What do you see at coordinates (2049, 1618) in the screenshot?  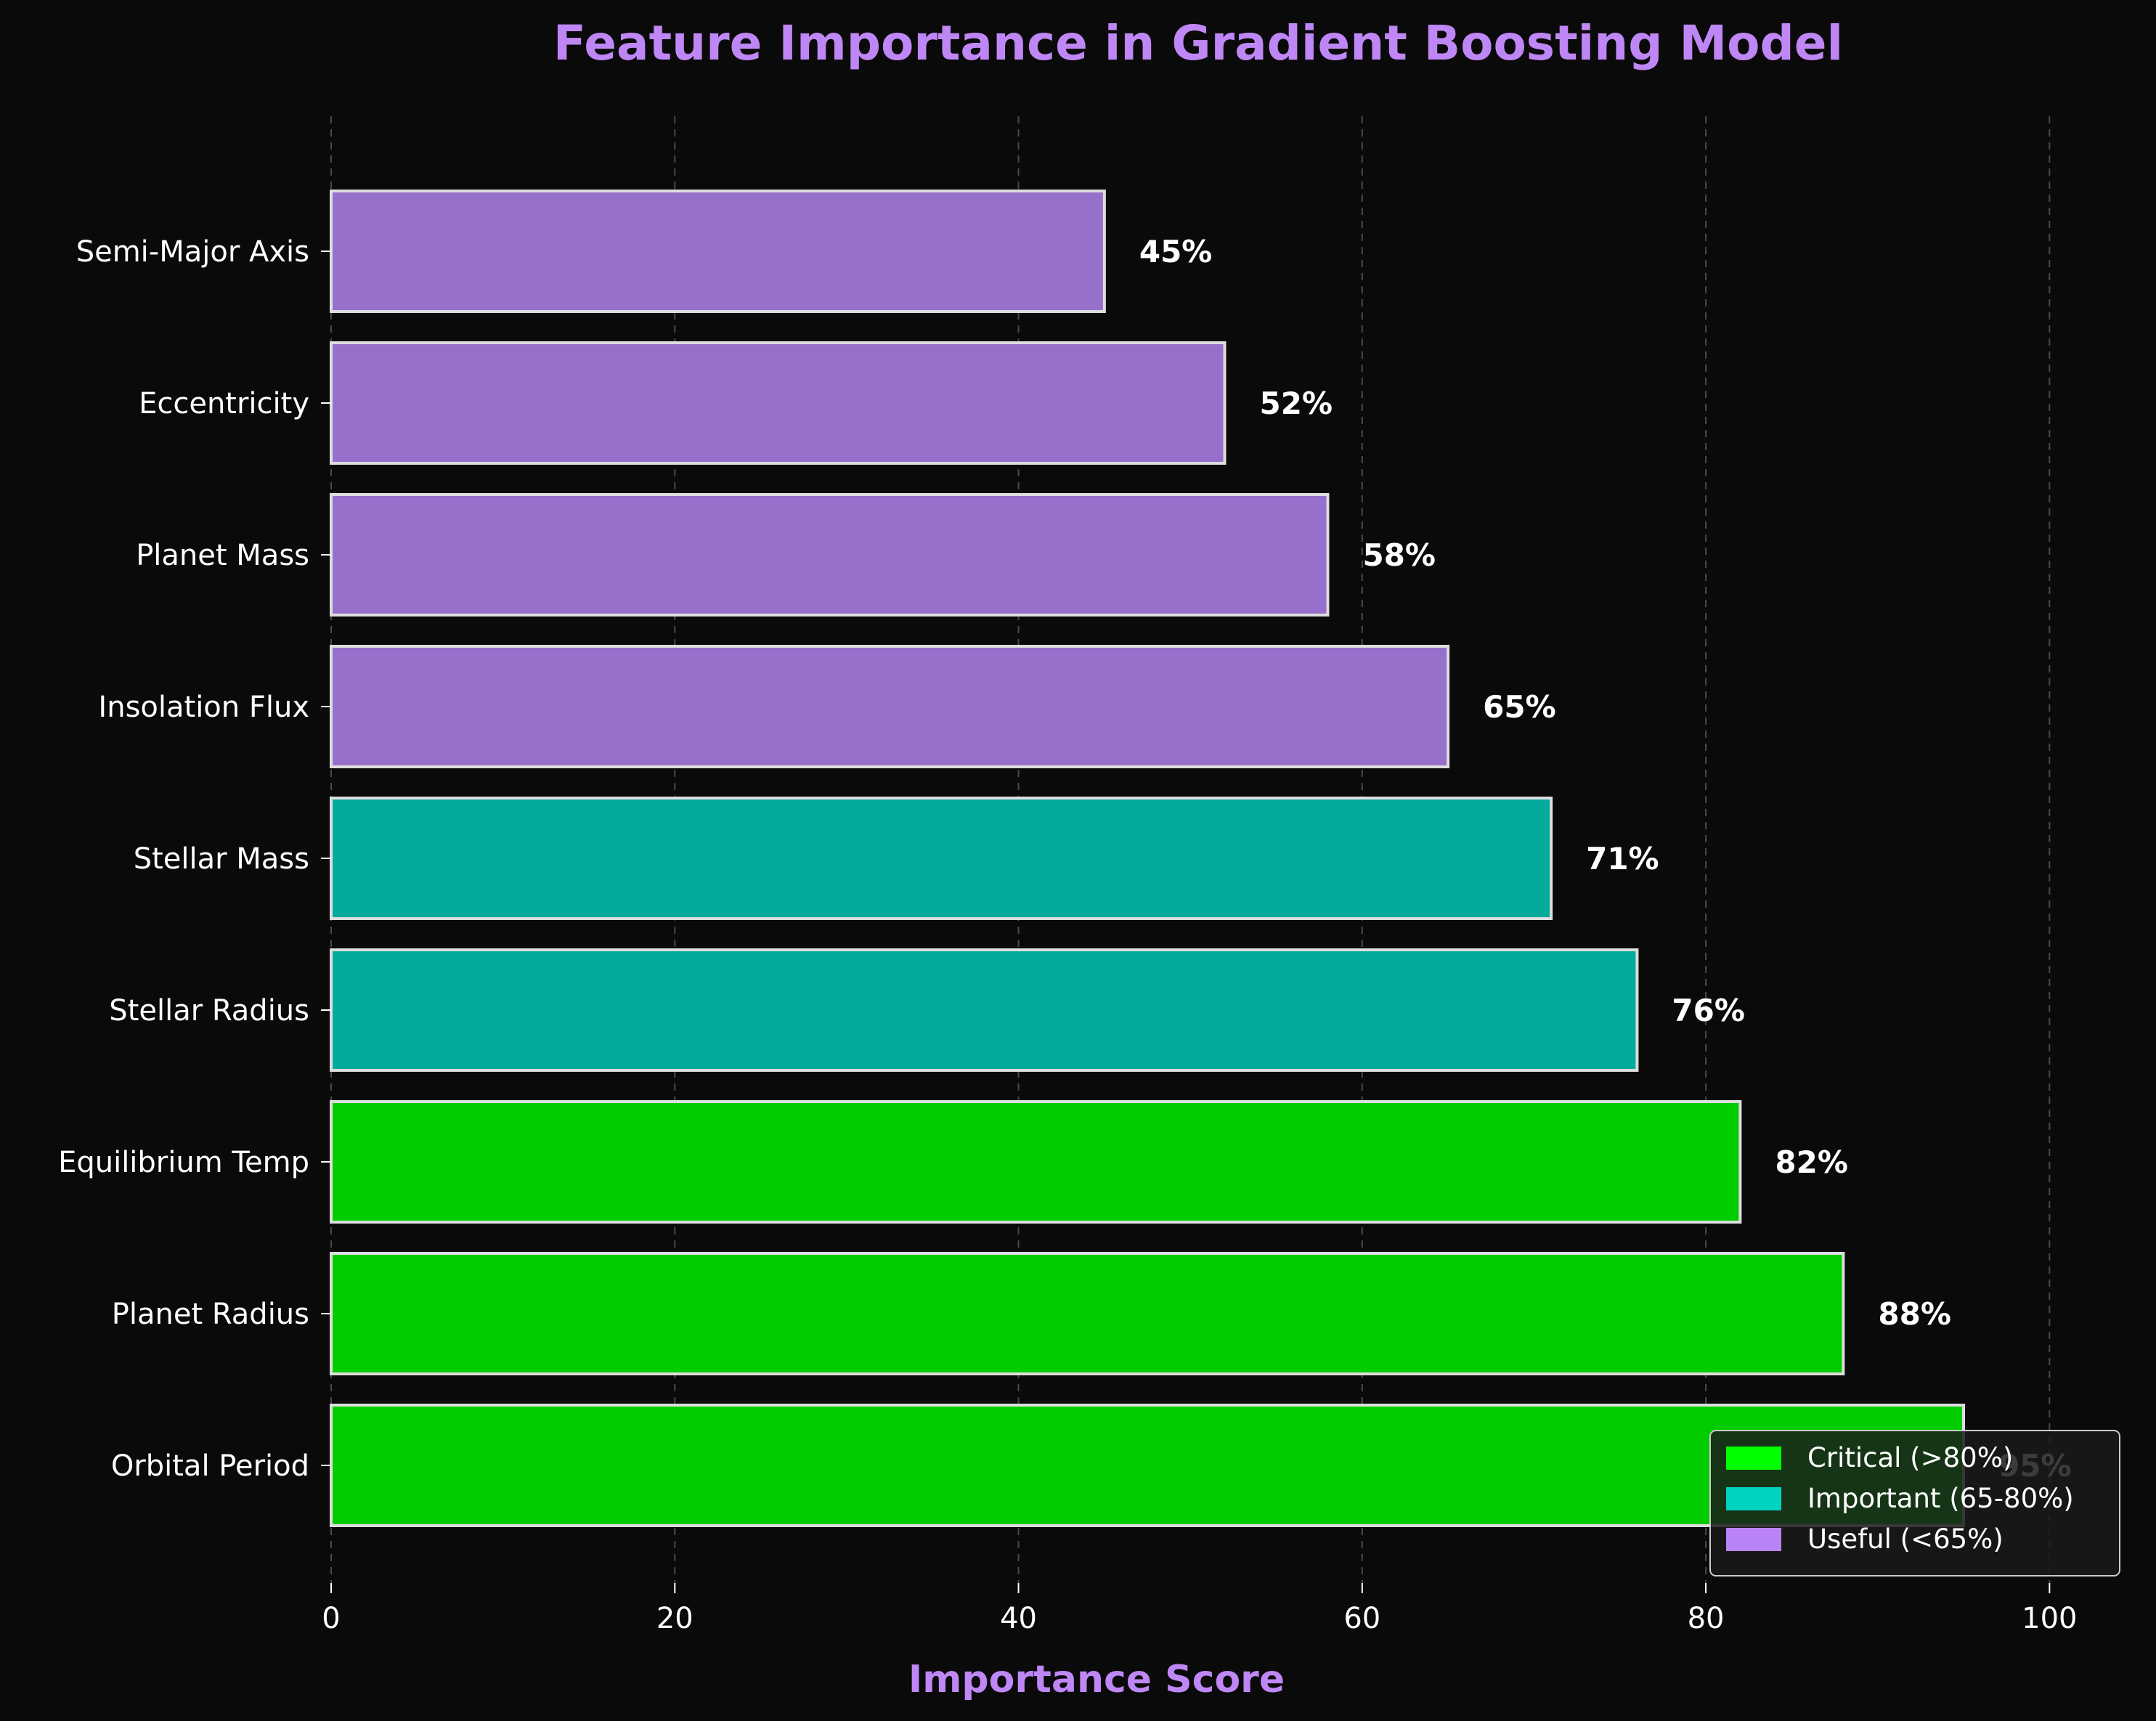 I see `x-tick-label-5: 100` at bounding box center [2049, 1618].